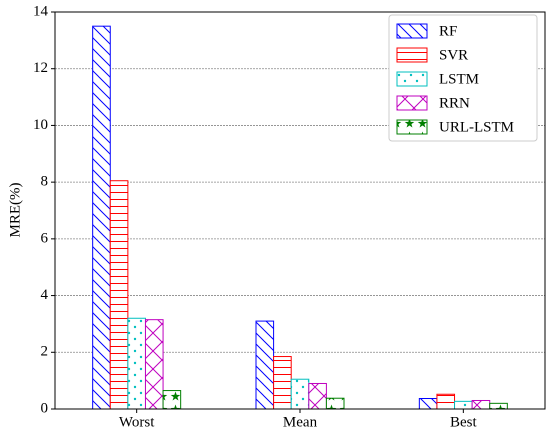 This screenshot has height=432, width=550. Describe the element at coordinates (459, 79) in the screenshot. I see `legend-label: LSTM` at that location.